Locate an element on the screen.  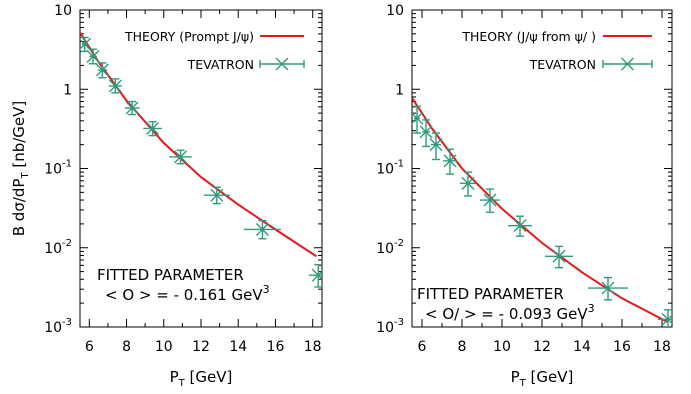
legend-label: THEORY (Prompt J/ψ) is located at coordinates (189, 36).